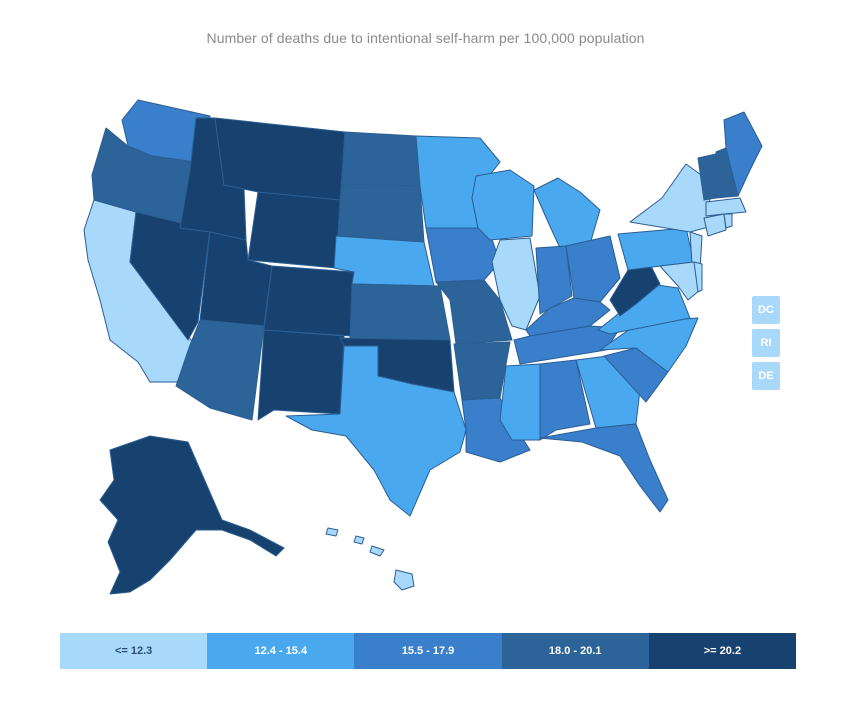  Describe the element at coordinates (593, 269) in the screenshot. I see `state-OH` at that location.